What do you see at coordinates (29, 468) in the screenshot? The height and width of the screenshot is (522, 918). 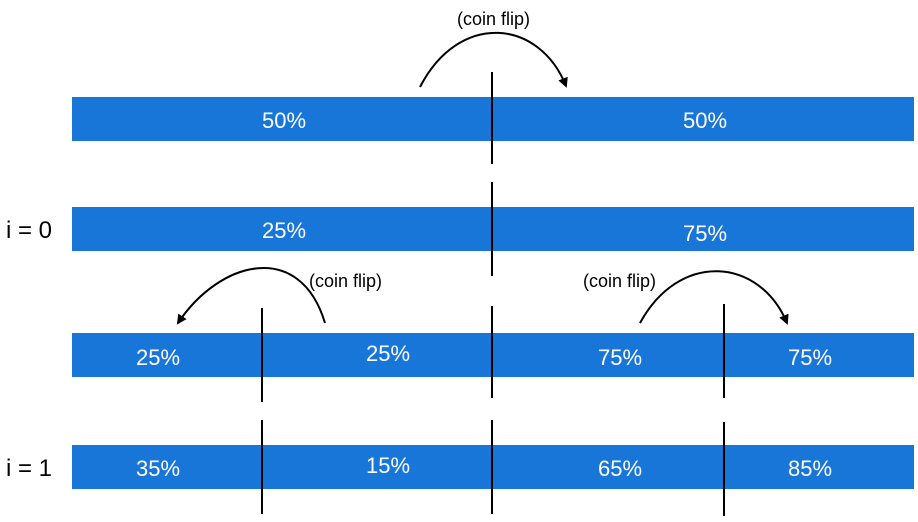 I see `row-label-i1: i = 1` at bounding box center [29, 468].